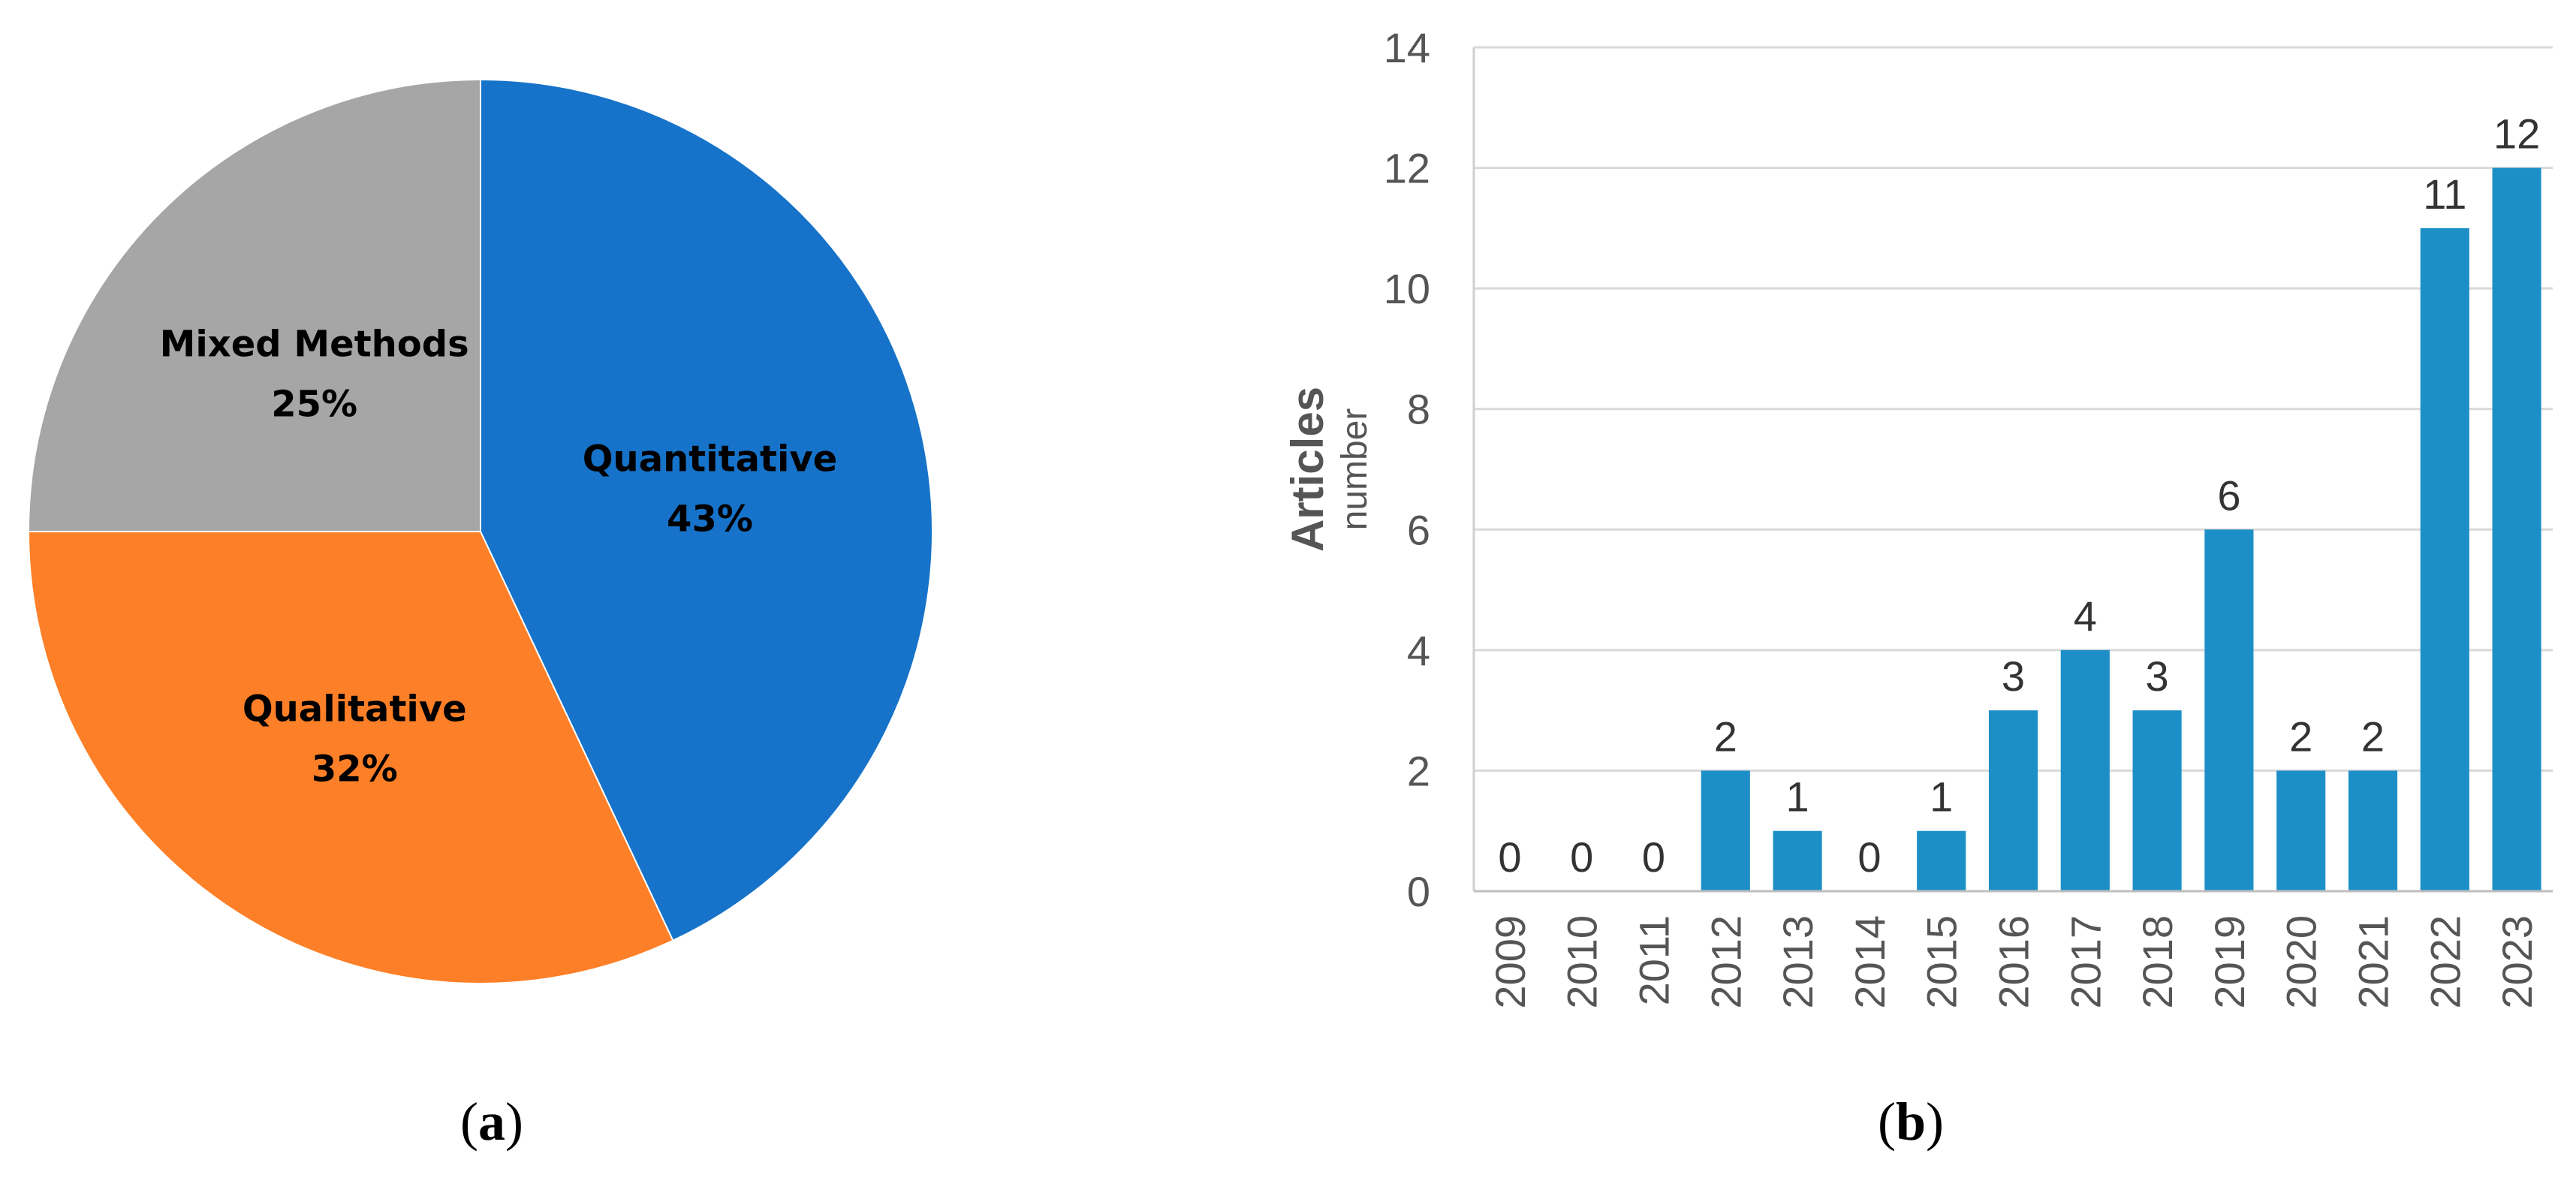 This screenshot has height=1178, width=2576. Describe the element at coordinates (1942, 962) in the screenshot. I see `x-tick-2015: 2015` at that location.